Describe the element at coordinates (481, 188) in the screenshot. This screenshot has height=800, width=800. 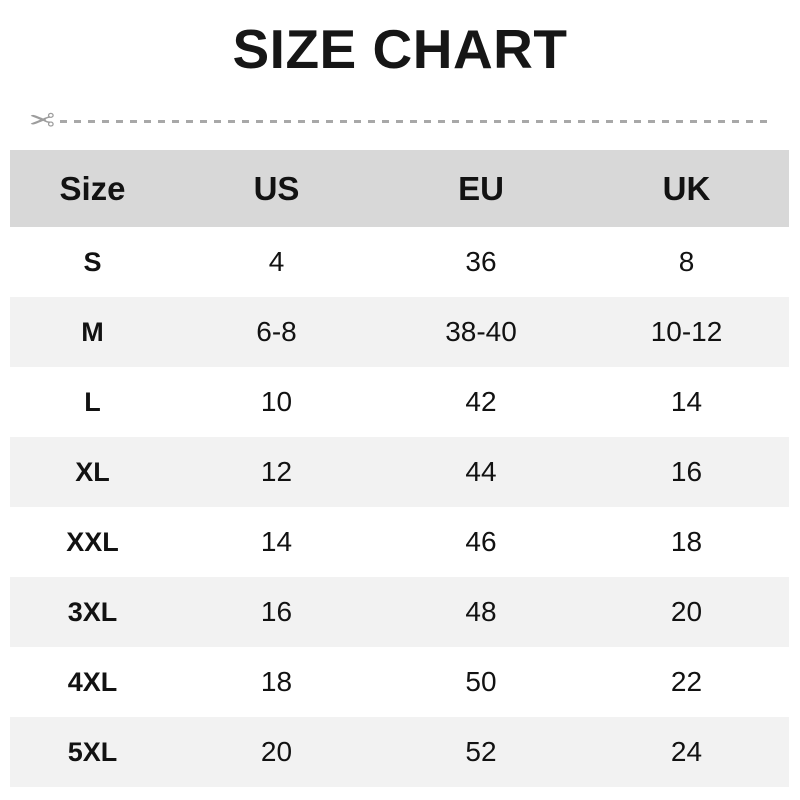
I see `column-header-eu: EU` at that location.